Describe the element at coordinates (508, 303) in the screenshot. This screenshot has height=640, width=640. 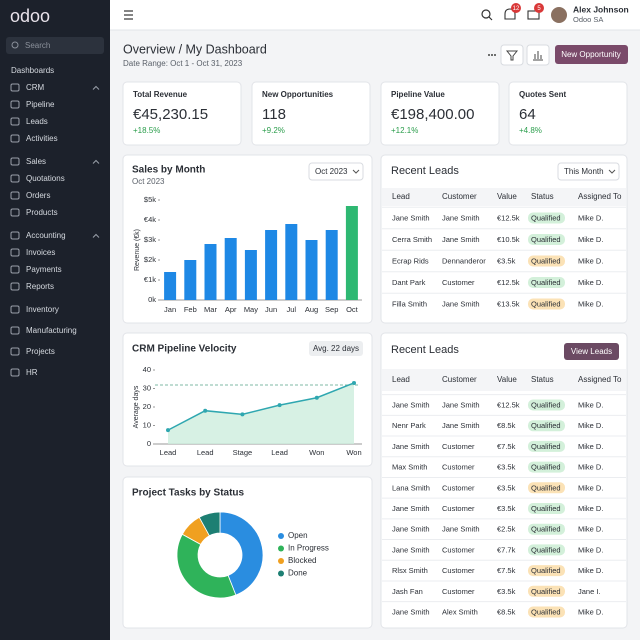
I see `table-cell: €13.5k` at that location.